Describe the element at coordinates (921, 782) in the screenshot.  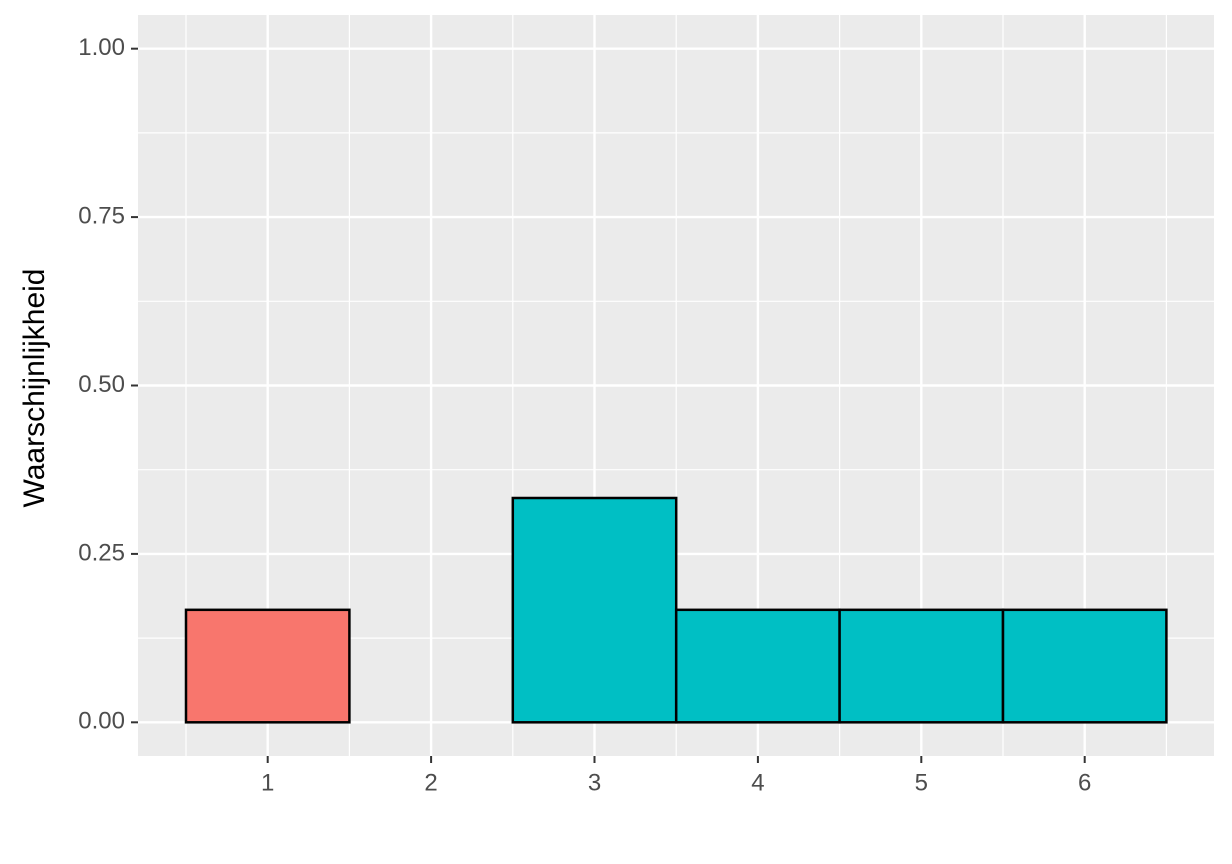
I see `x-tick-label: 5` at that location.